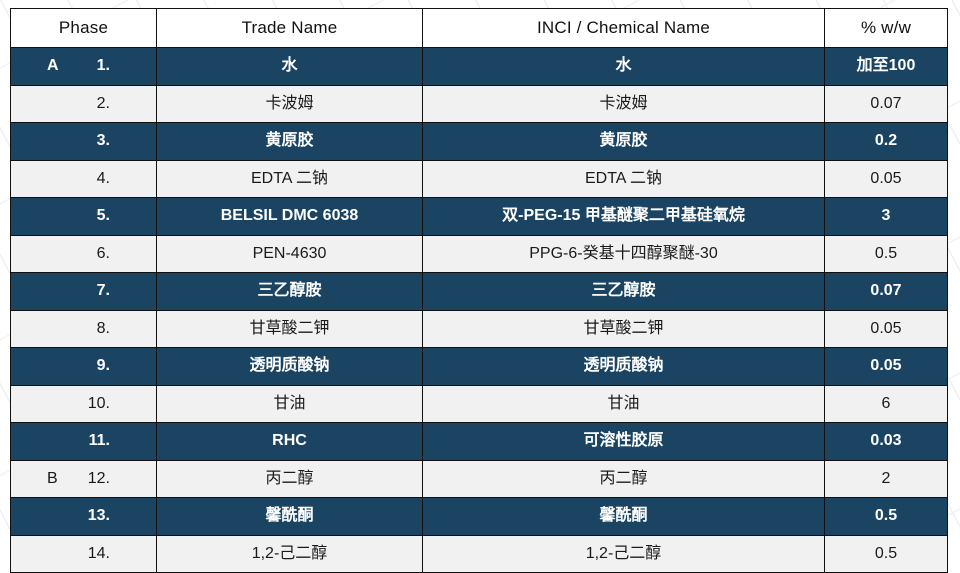 This screenshot has height=573, width=960. I want to click on table-row: B 12. 丙二醇 丙二醇 2, so click(479, 478).